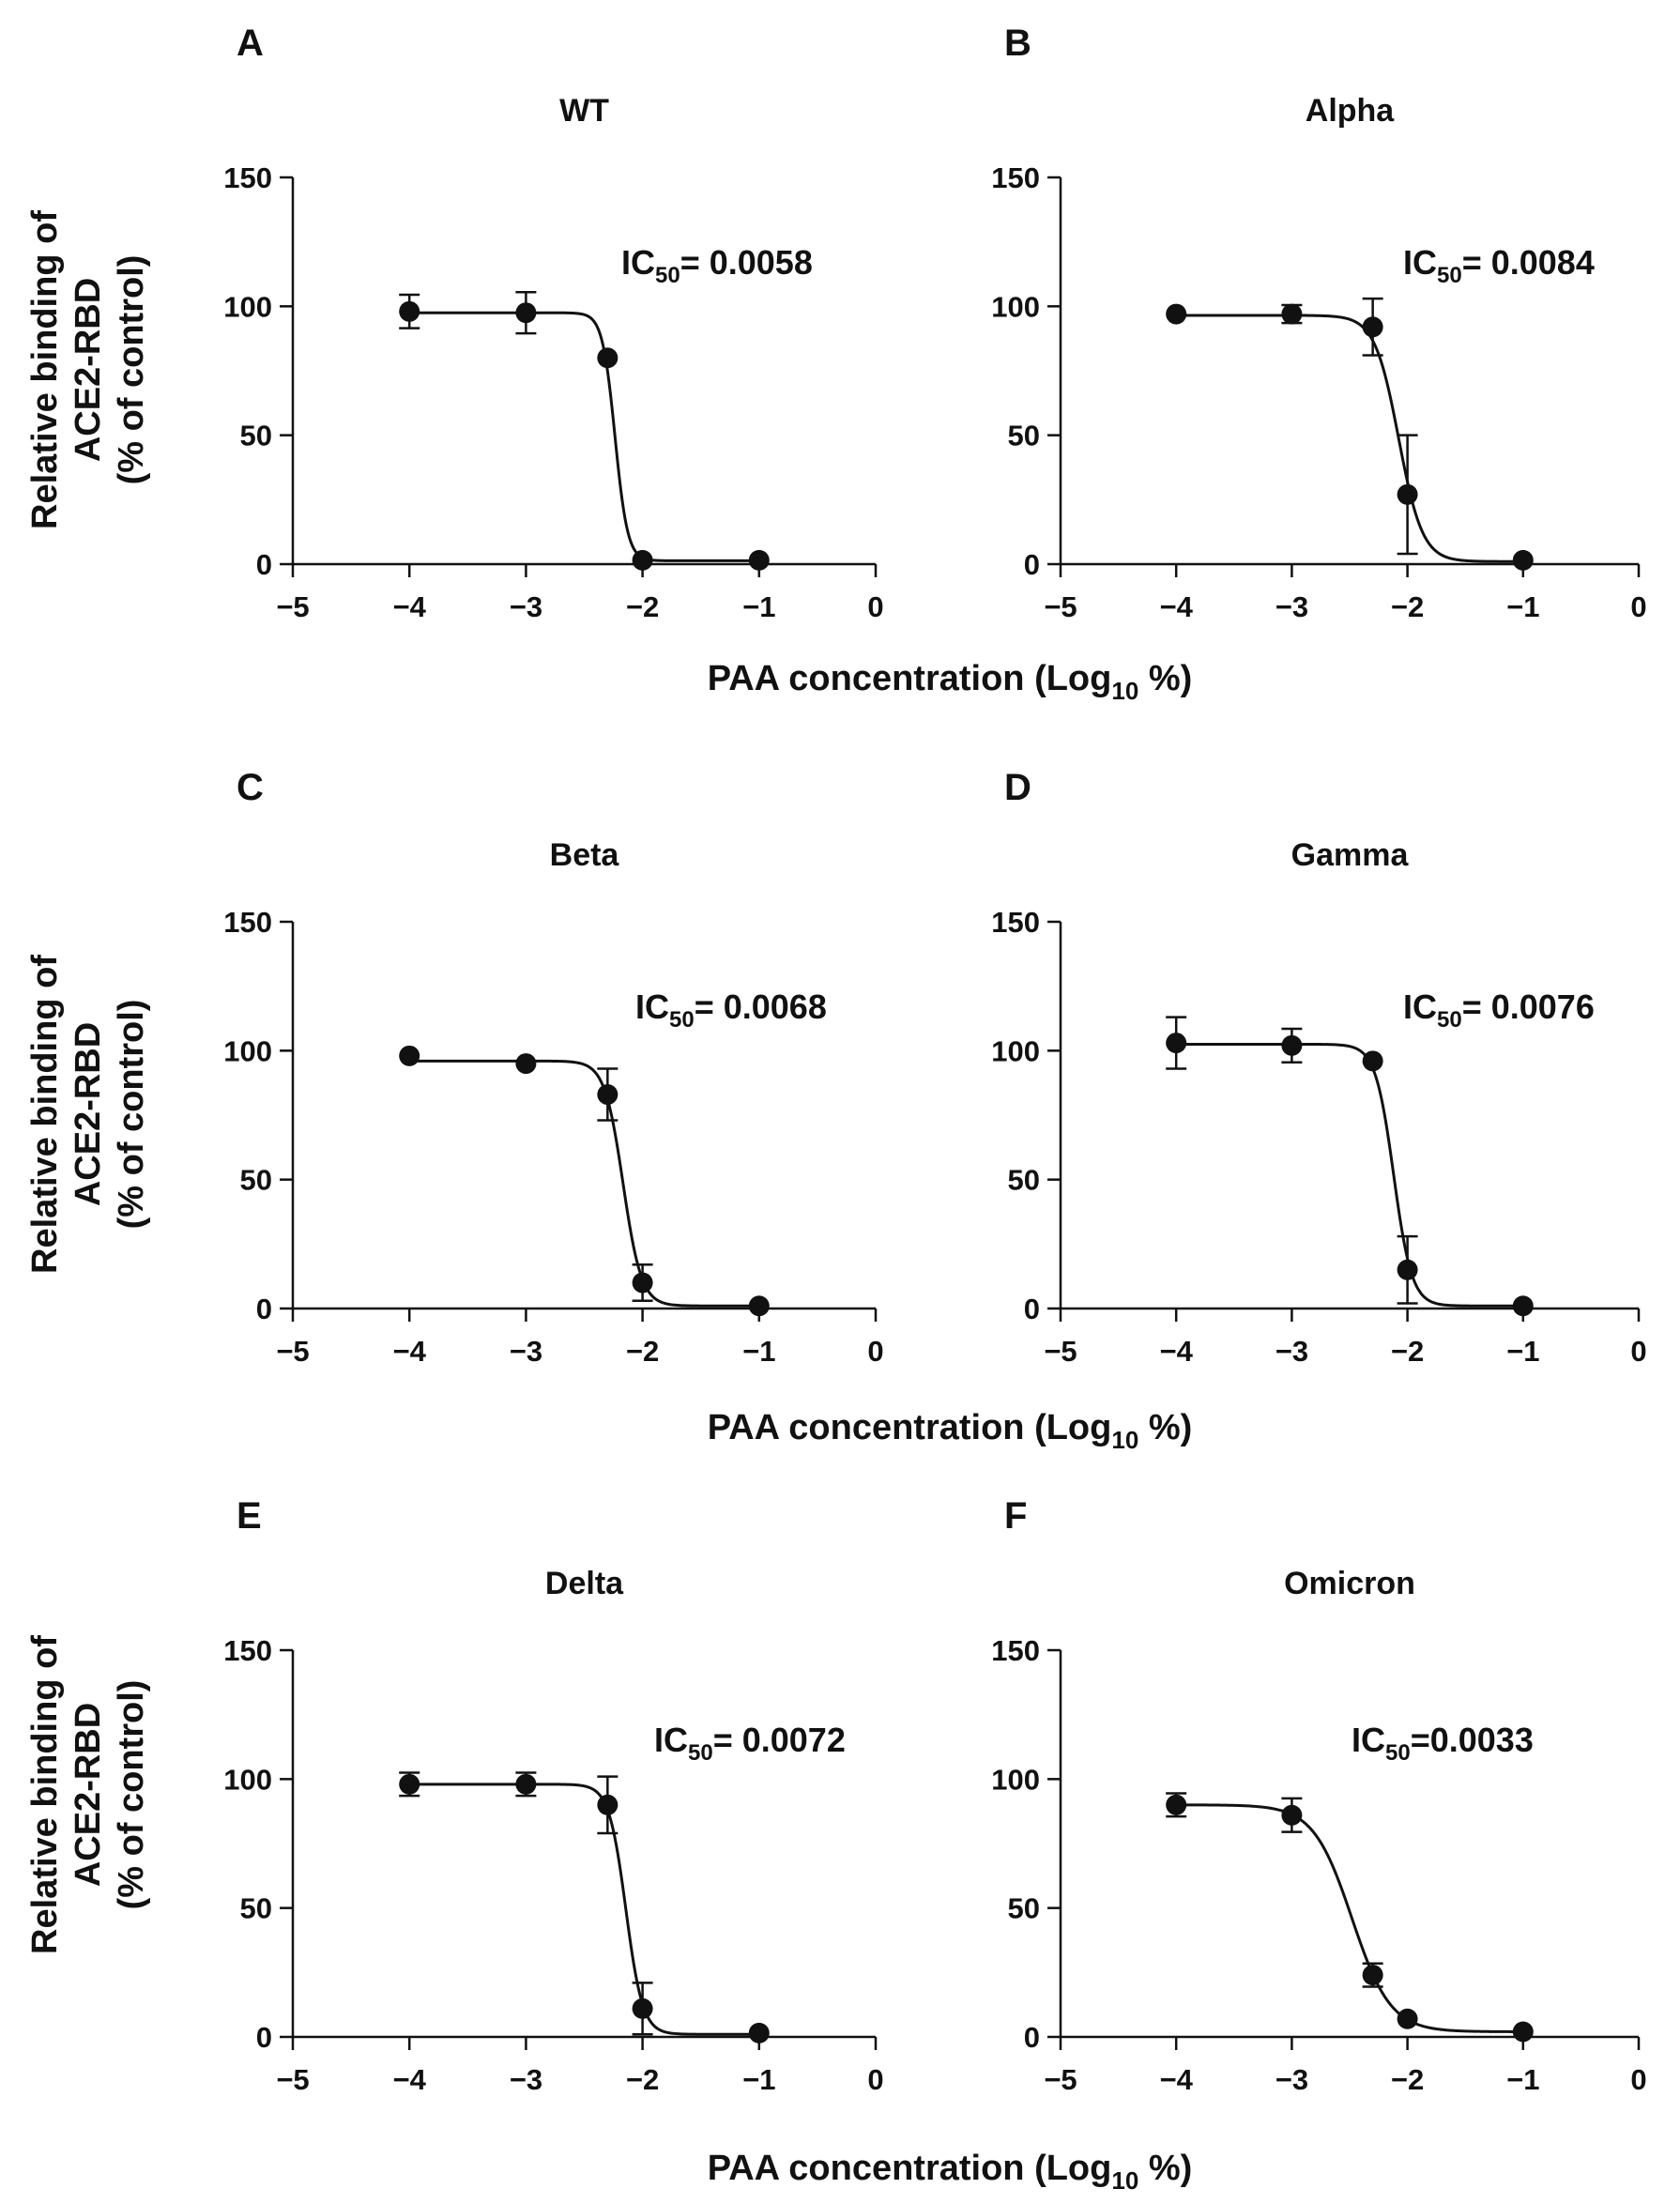  I want to click on chart-panel-c: C Beta 0 50 100 150 −5 −4 −3 −2 −1 0 IC50= 0.0068, so click(553, 1067).